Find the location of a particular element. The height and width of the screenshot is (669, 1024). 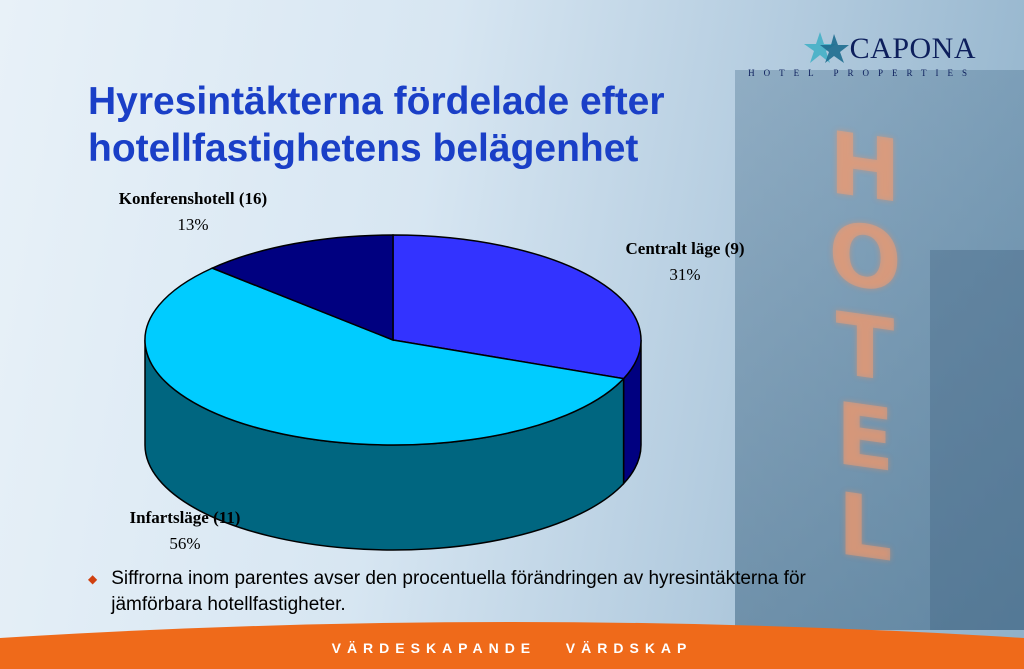

slice-label-infart: Infartsläge (11) 56% is located at coordinates (185, 531).